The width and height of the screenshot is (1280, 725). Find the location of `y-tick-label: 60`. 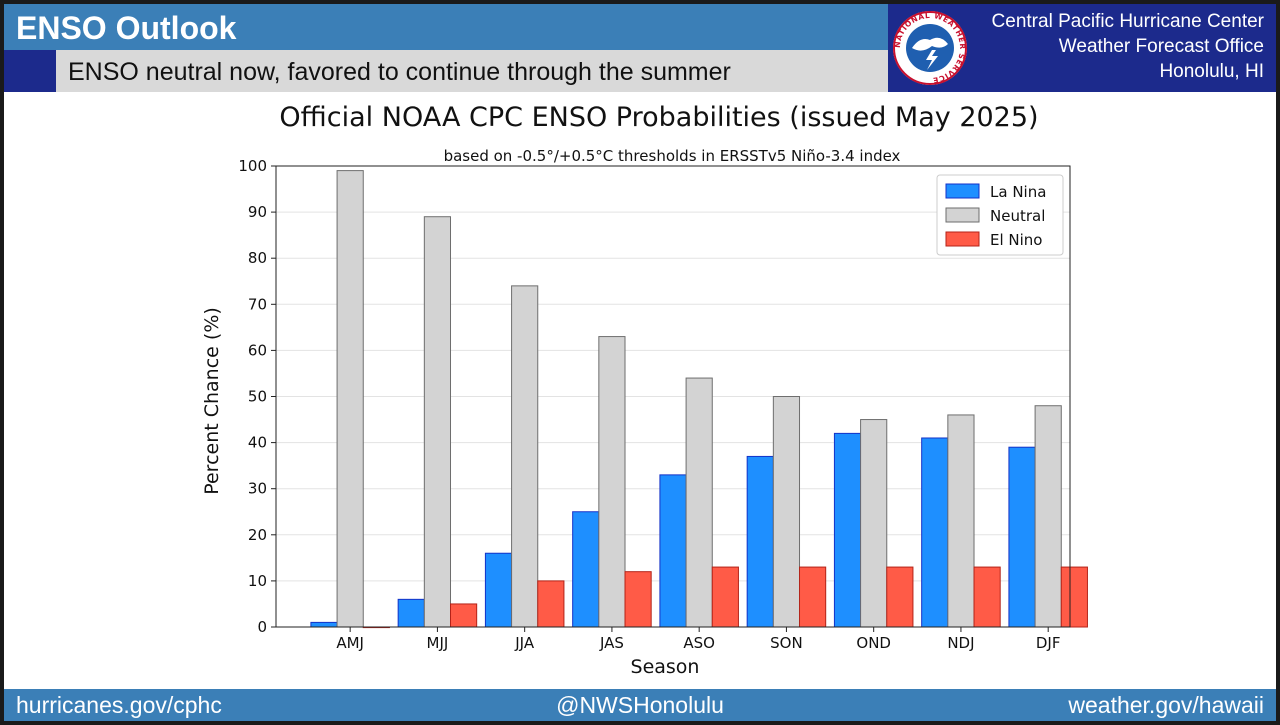

y-tick-label: 60 is located at coordinates (257, 350).